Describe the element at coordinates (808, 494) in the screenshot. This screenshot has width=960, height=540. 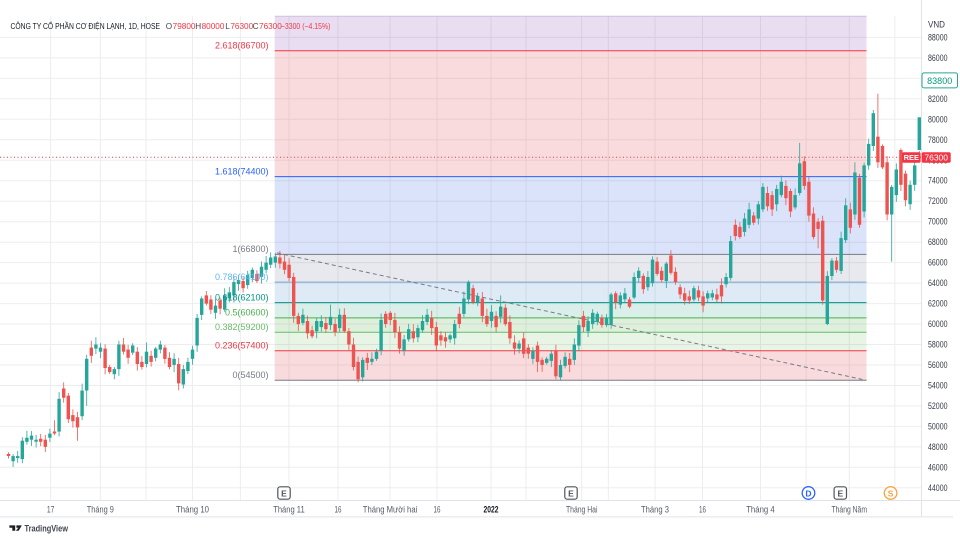
I see `svg-text: D` at that location.